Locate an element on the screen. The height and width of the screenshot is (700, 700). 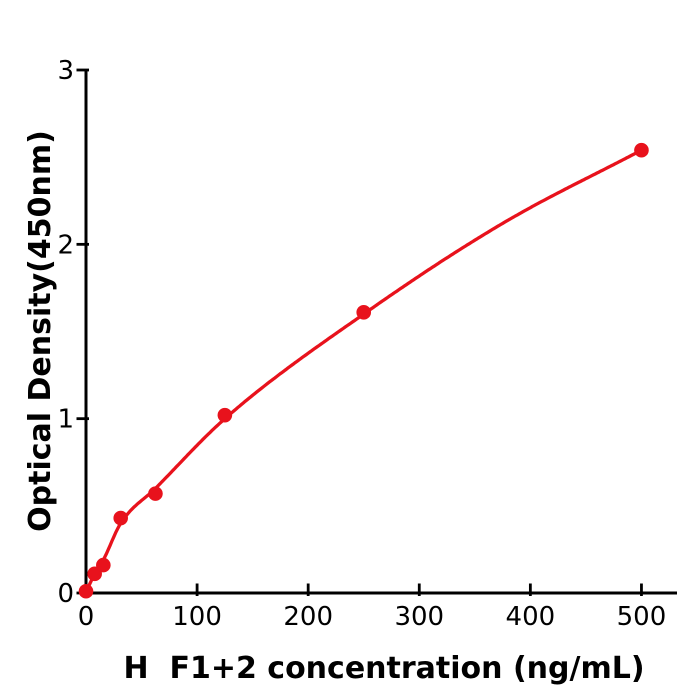
y-tick-labels: 0 1 2 3 is located at coordinates (65, 332).